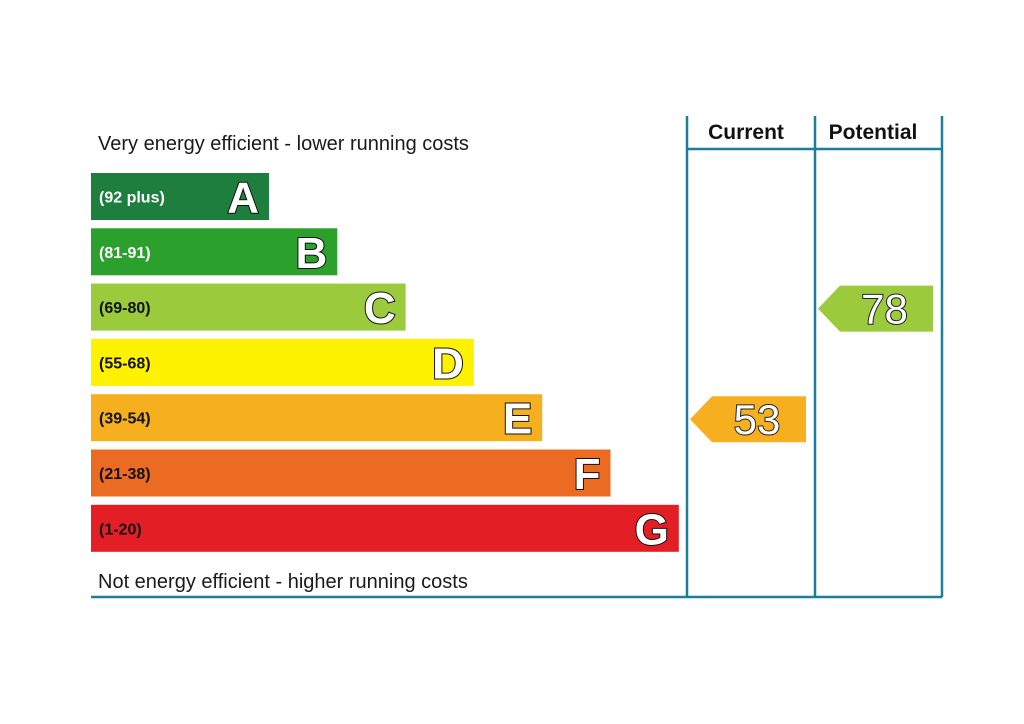 The height and width of the screenshot is (724, 1024). I want to click on band-a: (92 plus) A, so click(180, 198).